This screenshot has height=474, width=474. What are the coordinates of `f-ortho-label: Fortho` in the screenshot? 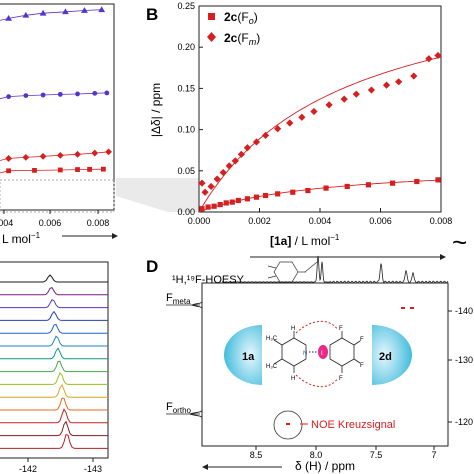 It's located at (179, 408).